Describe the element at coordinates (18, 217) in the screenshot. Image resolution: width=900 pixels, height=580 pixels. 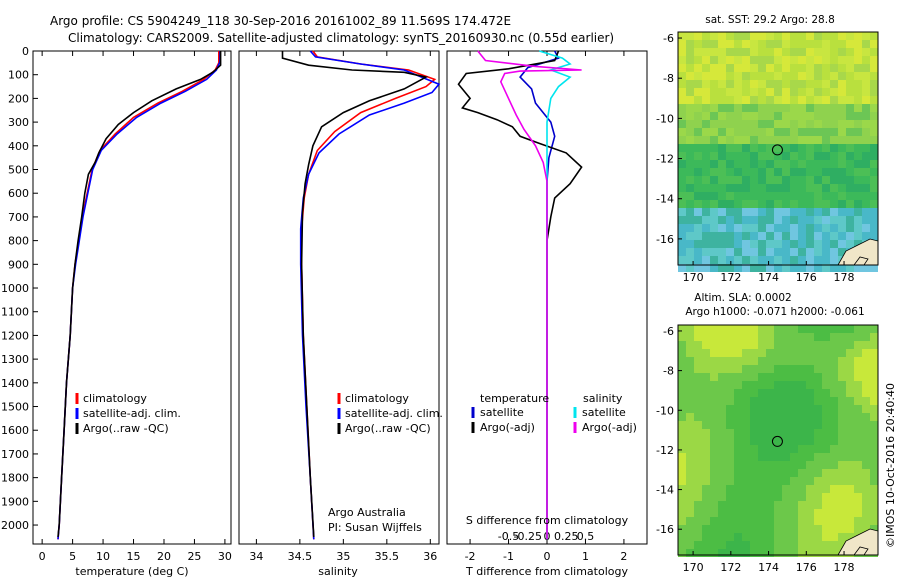
I see `y-tick-label: 700` at that location.